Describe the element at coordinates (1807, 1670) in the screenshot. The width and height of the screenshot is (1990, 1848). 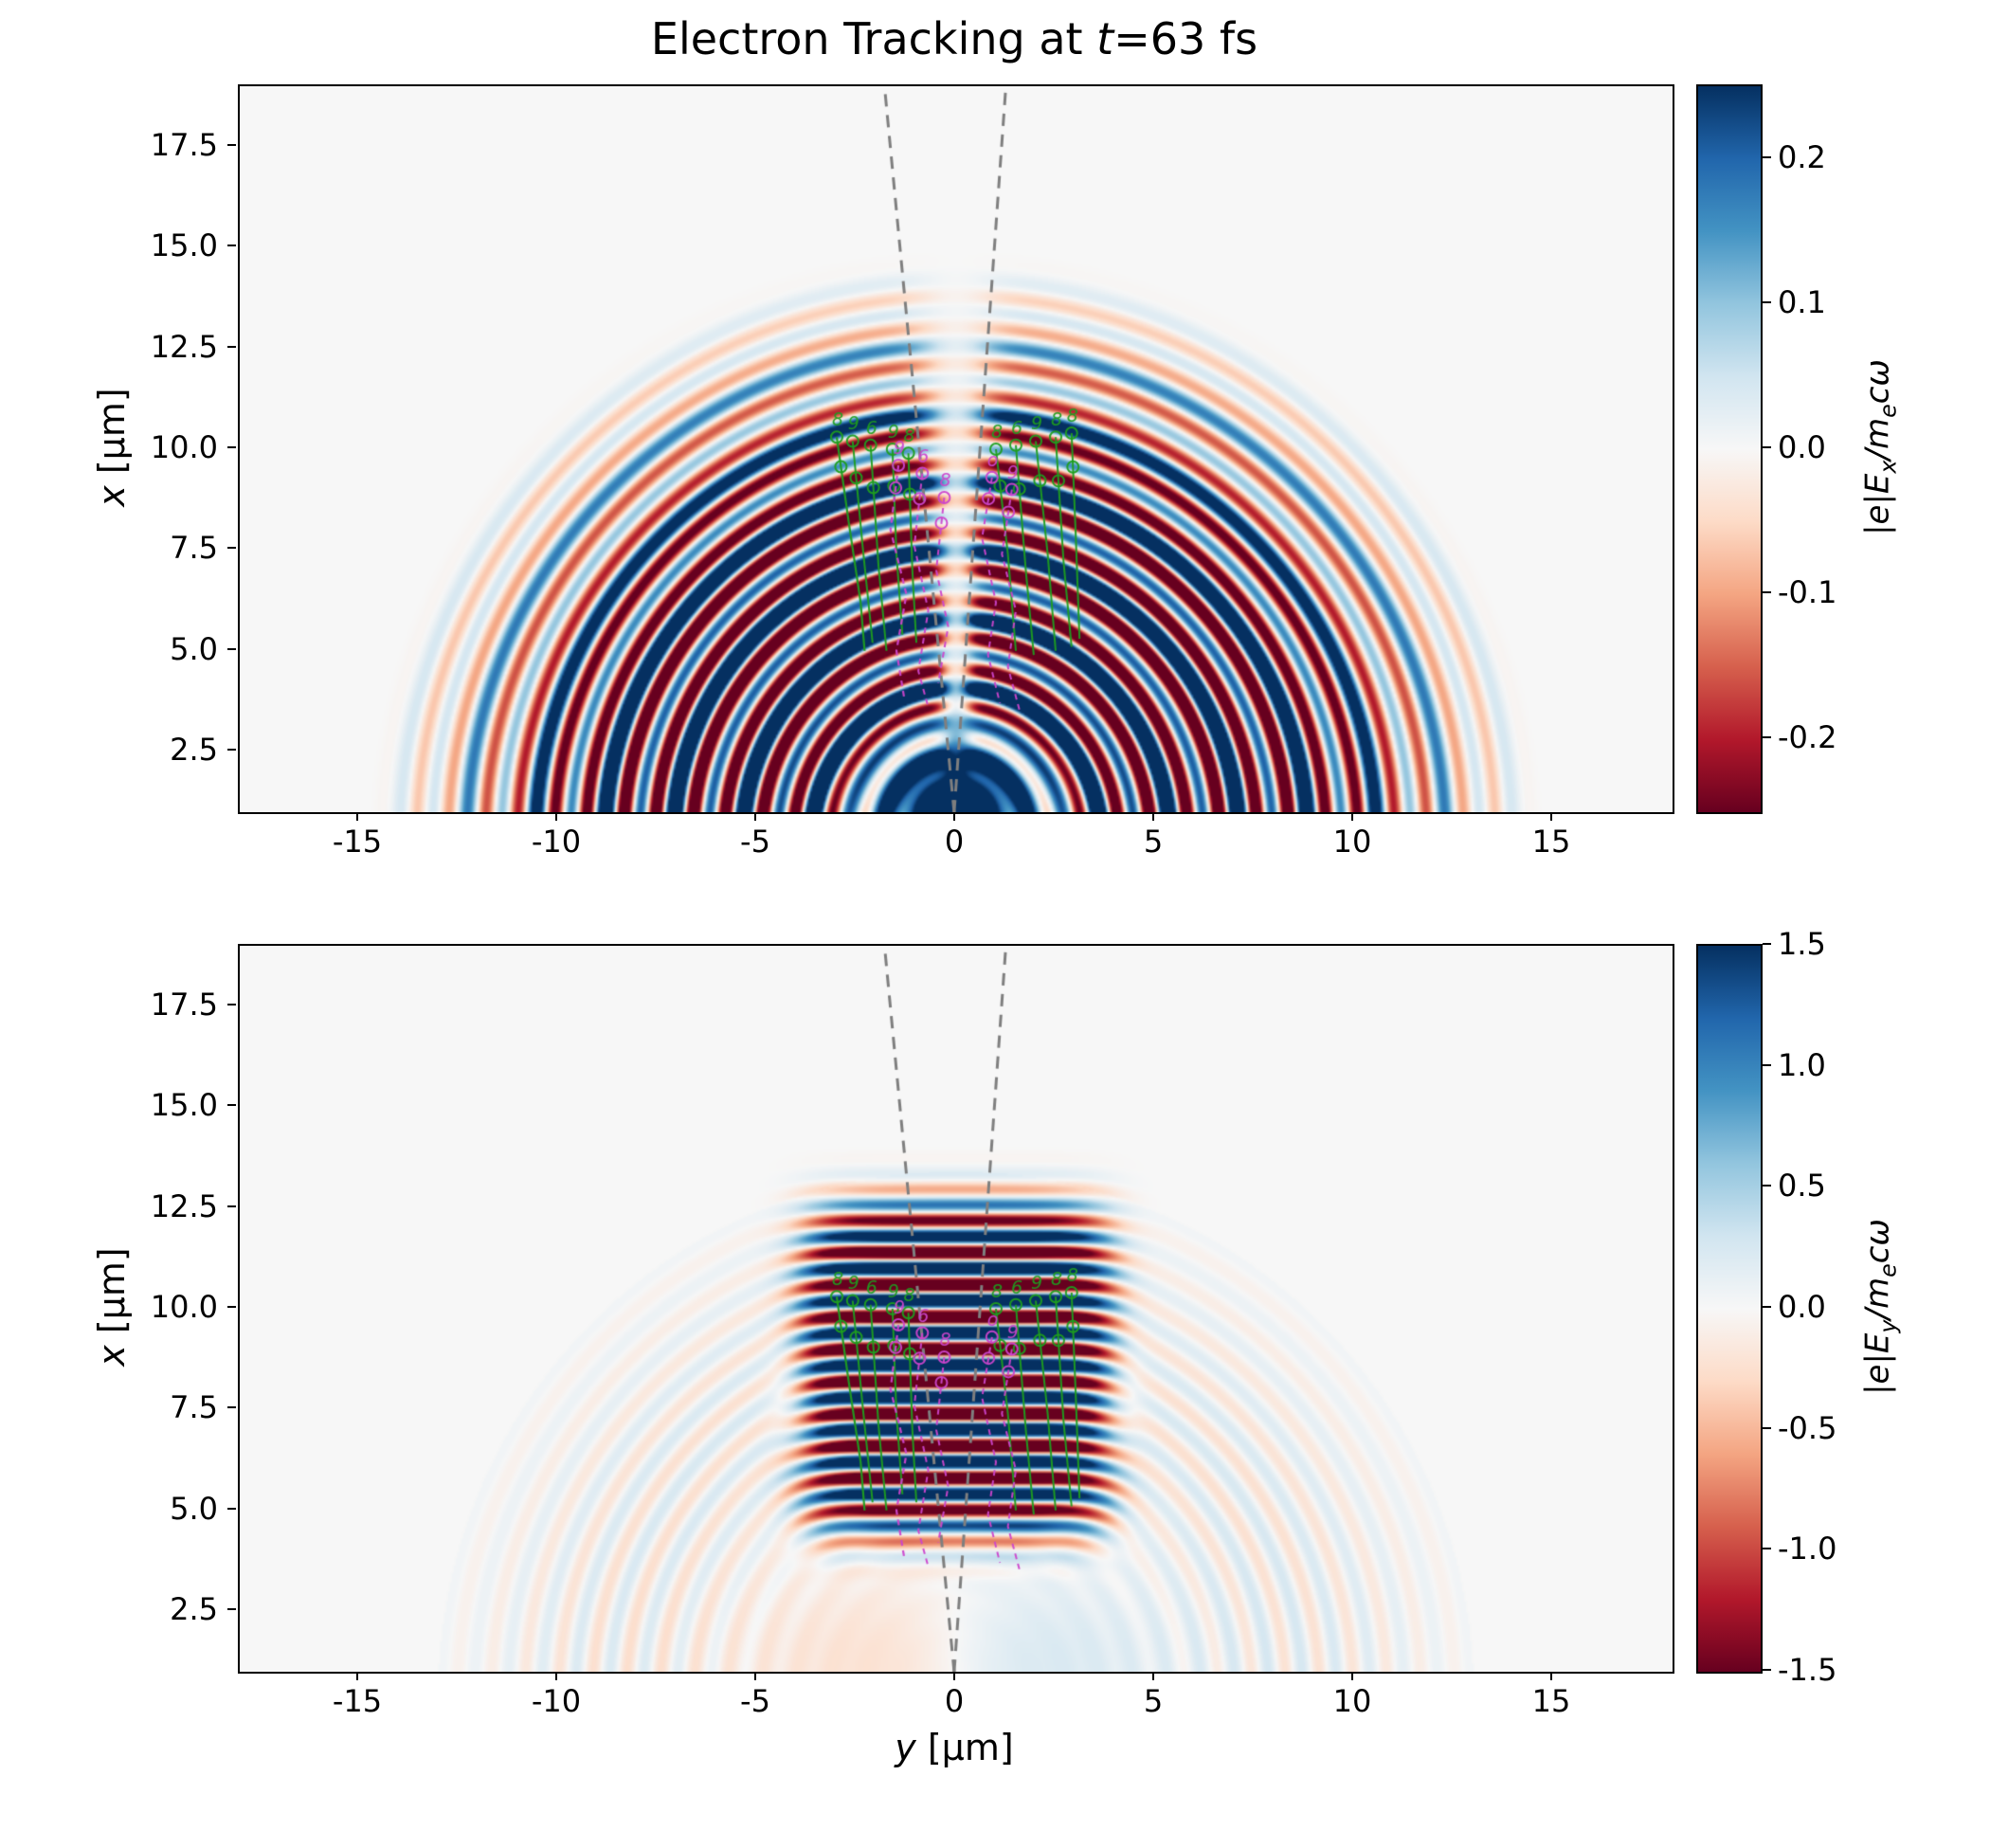
I see `colorbar-tick-label: -1.5` at that location.